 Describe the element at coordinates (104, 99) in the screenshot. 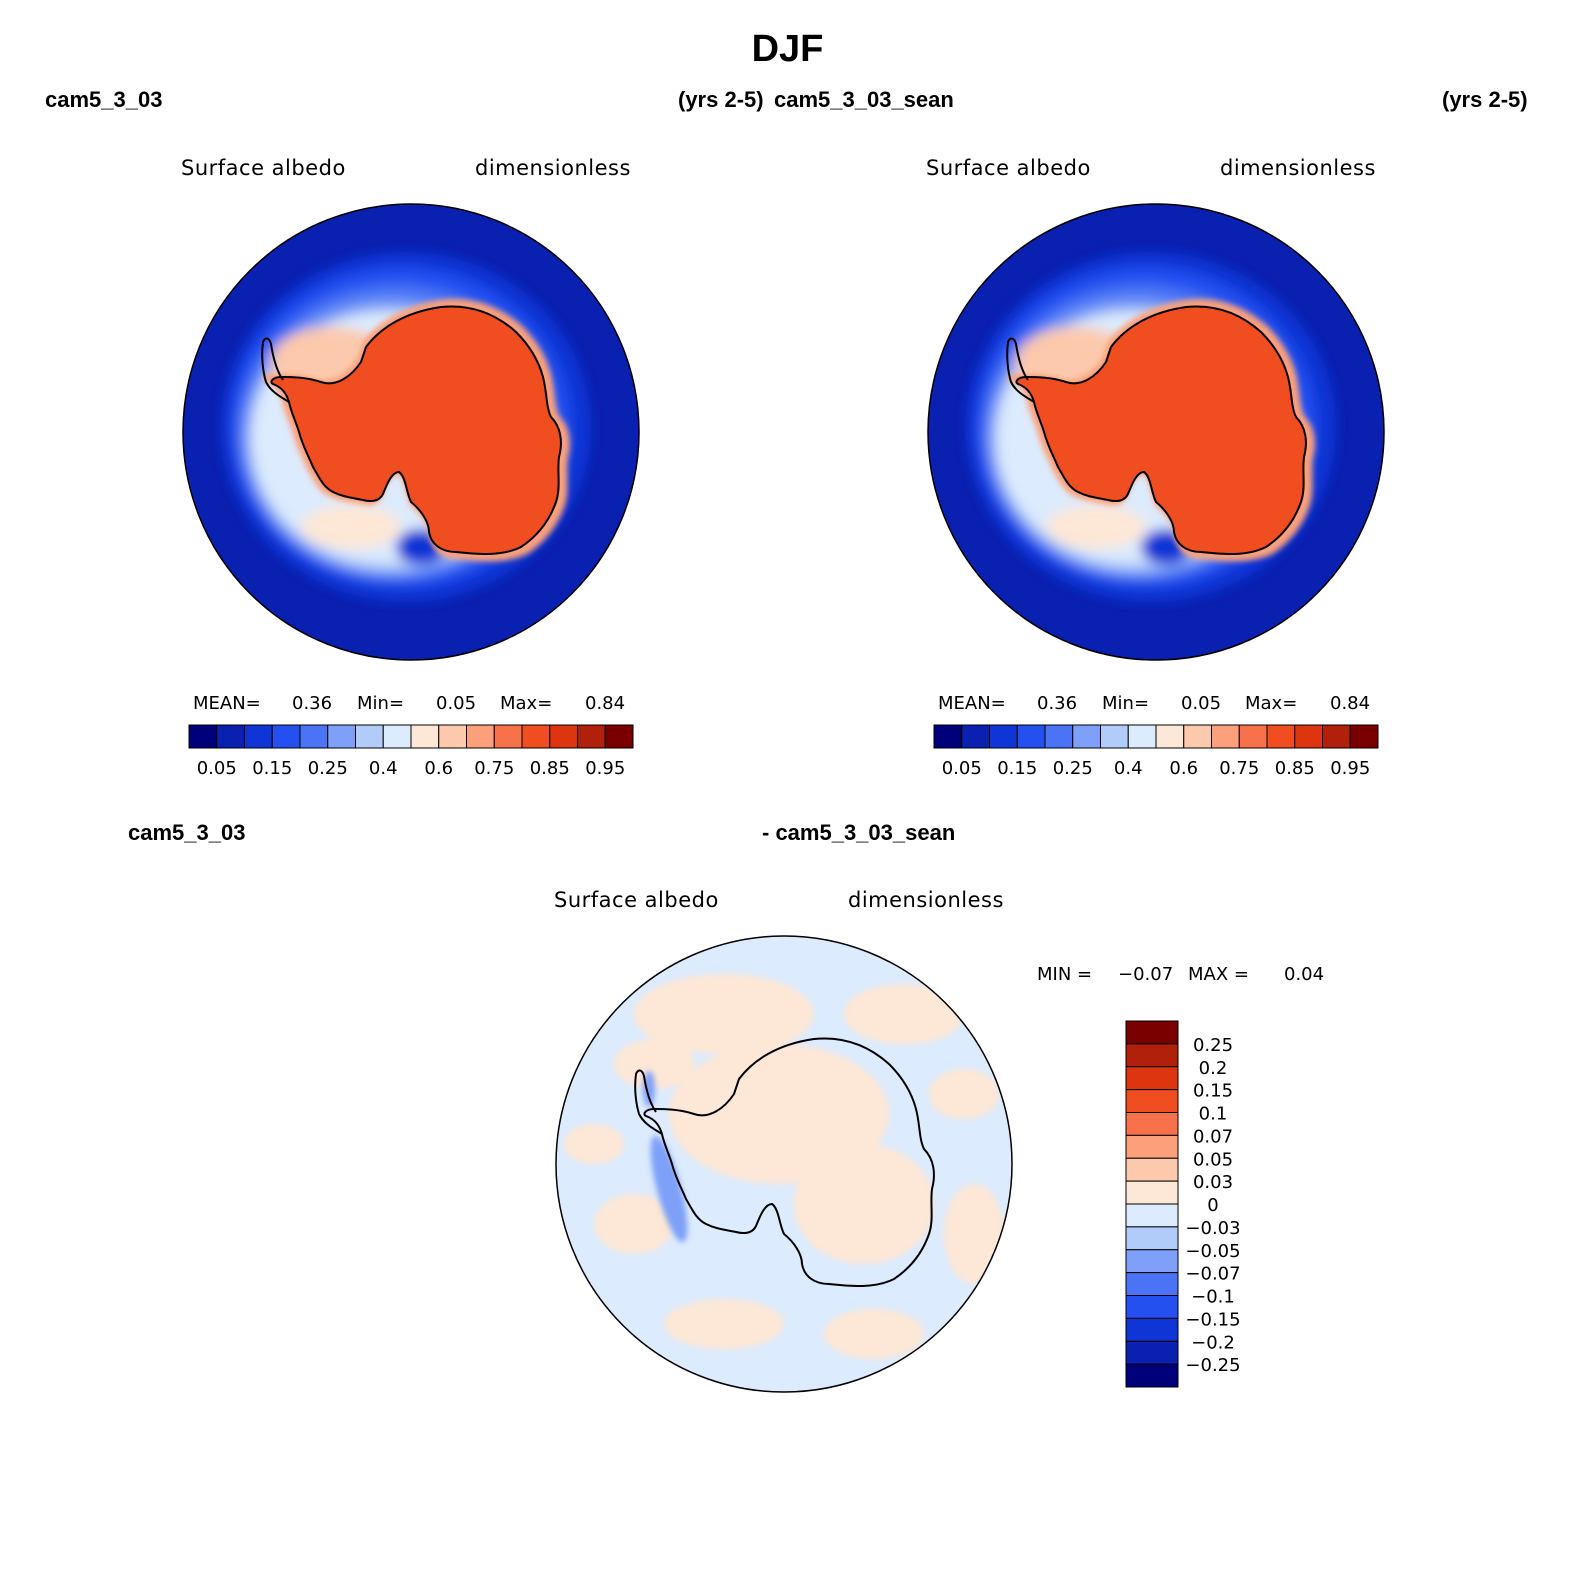

I see `left-case-name: cam5_3_03` at that location.